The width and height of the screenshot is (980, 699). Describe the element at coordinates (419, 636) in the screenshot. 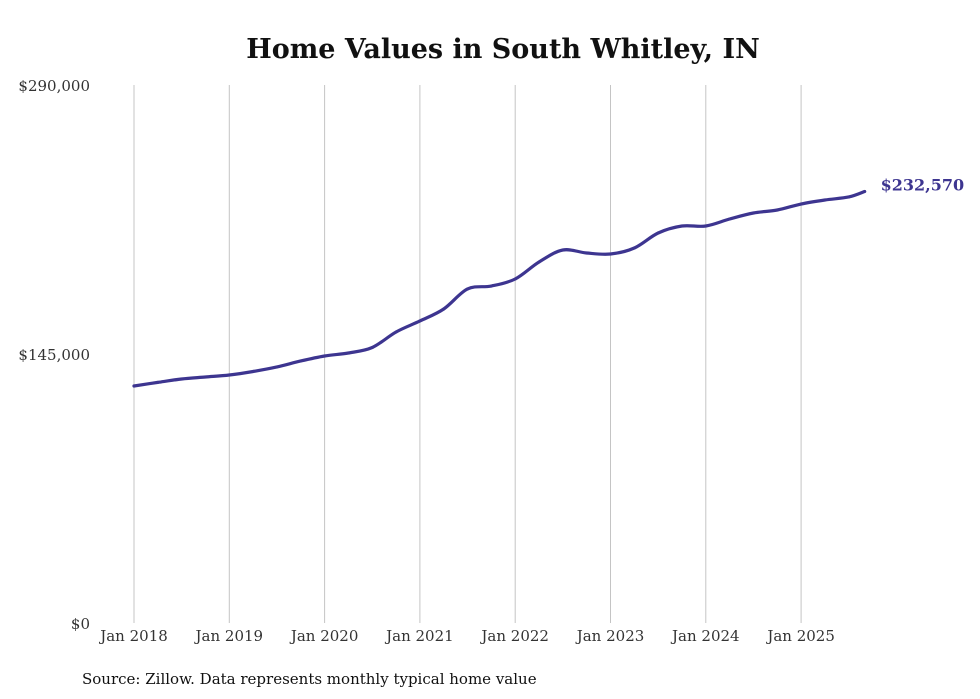

I see `x-tick-label: Jan 2021` at that location.